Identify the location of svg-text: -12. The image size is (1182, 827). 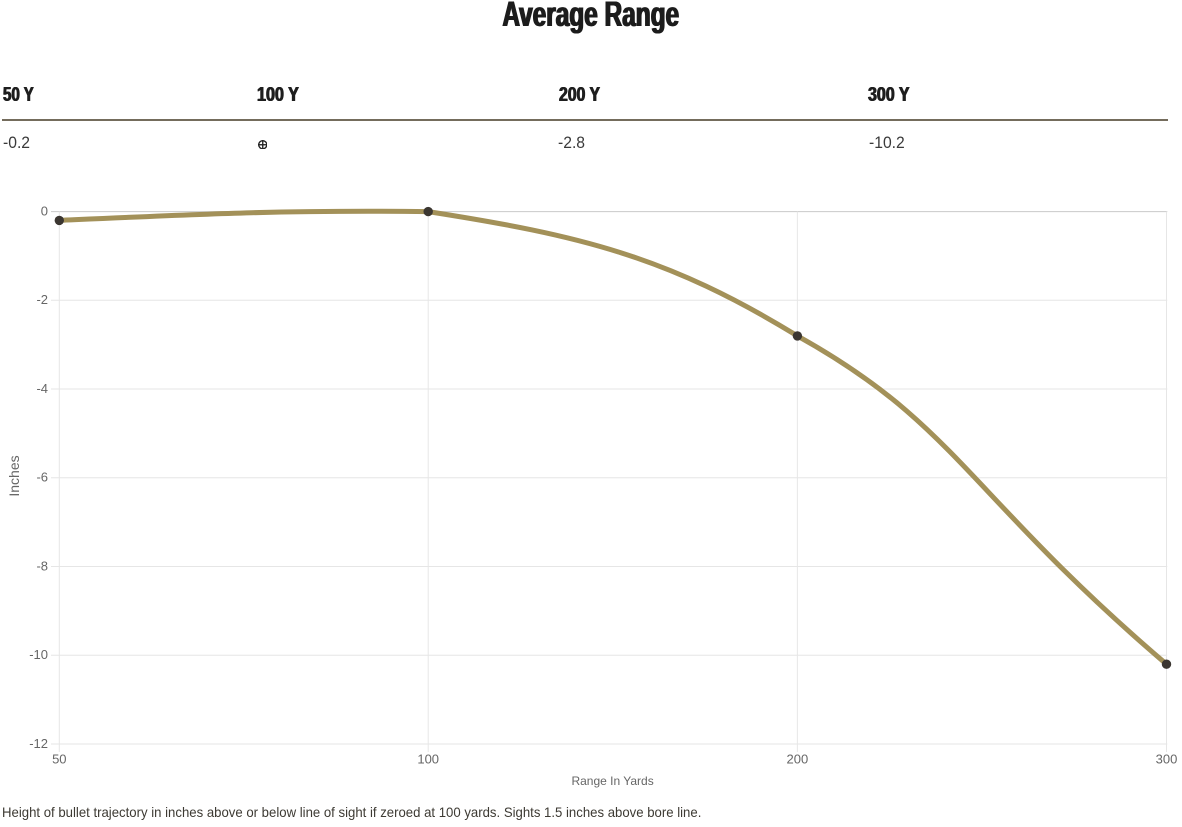
(38, 743).